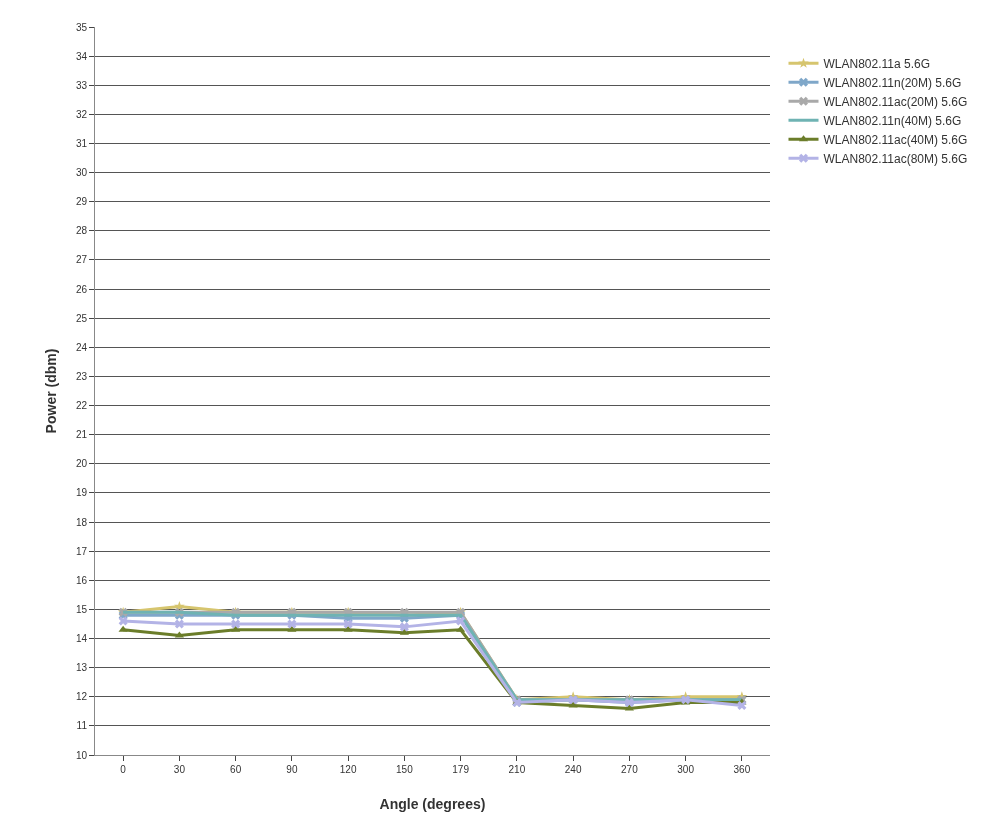 The width and height of the screenshot is (1001, 828). Describe the element at coordinates (895, 102) in the screenshot. I see `legend-label: WLAN802.11ac(20M) 5.6G` at that location.